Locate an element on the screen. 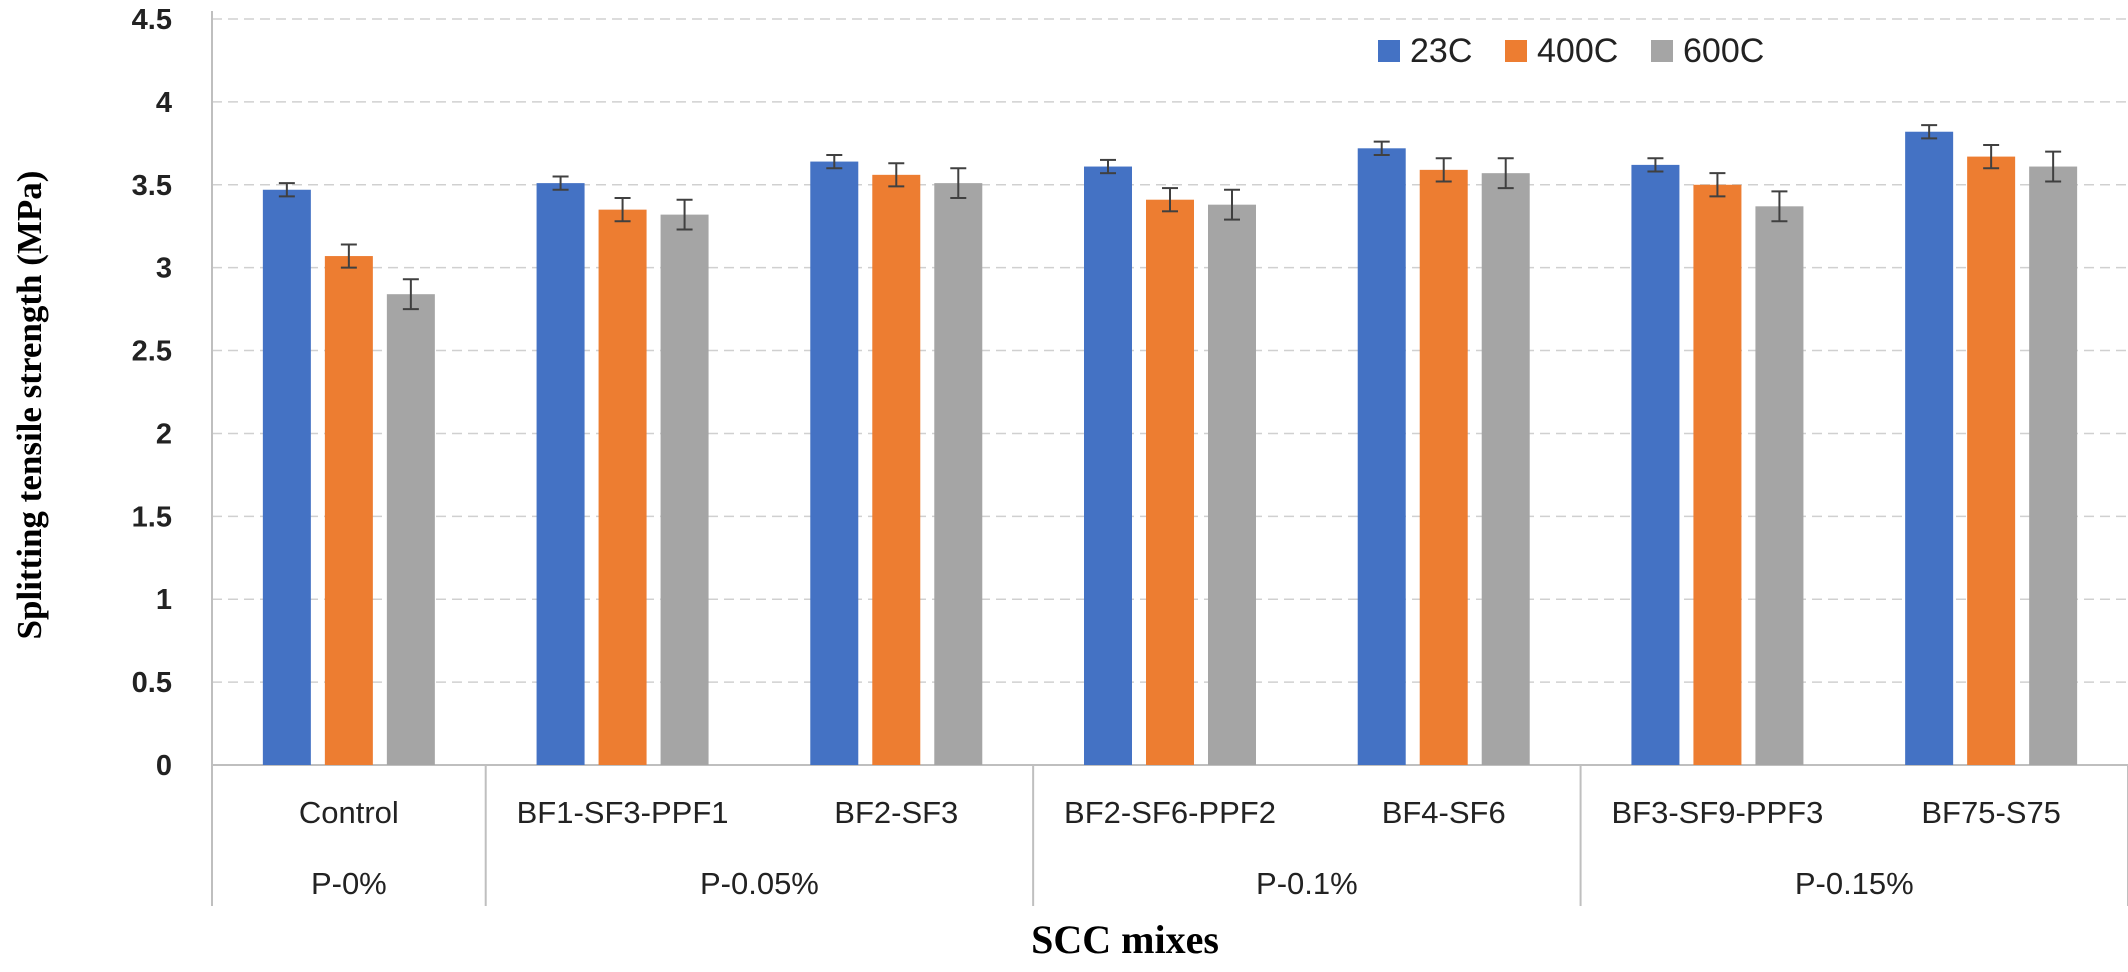 The image size is (2128, 972). y-tick-label: 0 is located at coordinates (164, 766).